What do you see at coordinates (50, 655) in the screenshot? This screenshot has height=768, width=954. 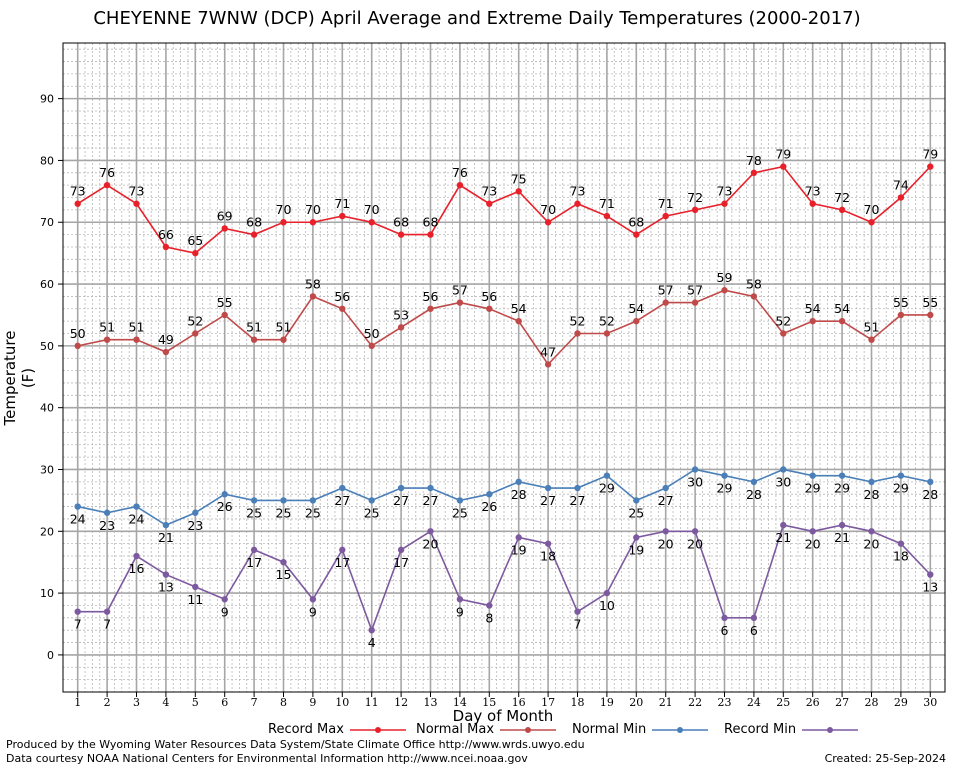 I see `y-tick-label: 0` at bounding box center [50, 655].